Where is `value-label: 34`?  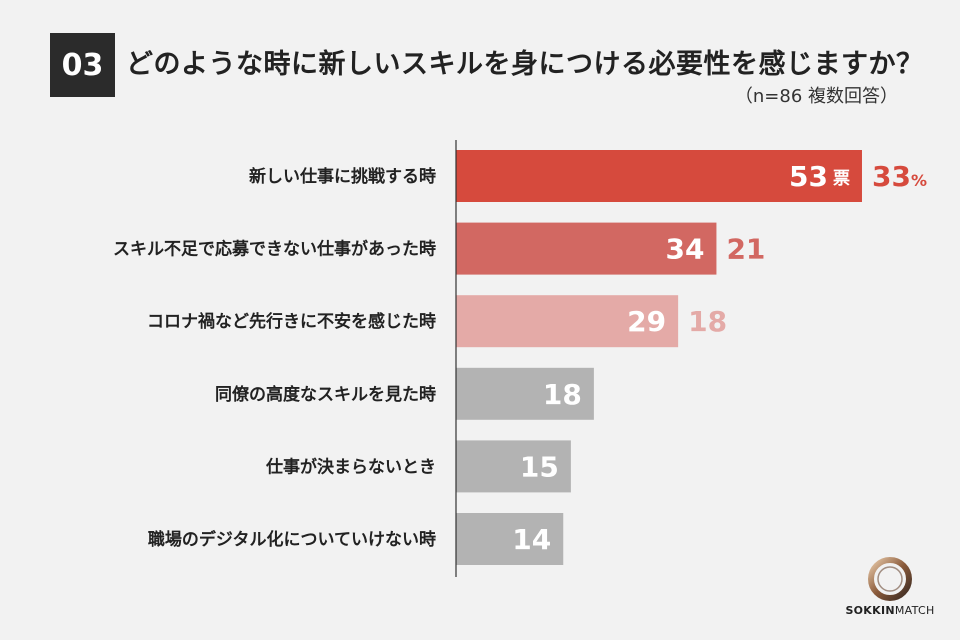 value-label: 34 is located at coordinates (684, 249).